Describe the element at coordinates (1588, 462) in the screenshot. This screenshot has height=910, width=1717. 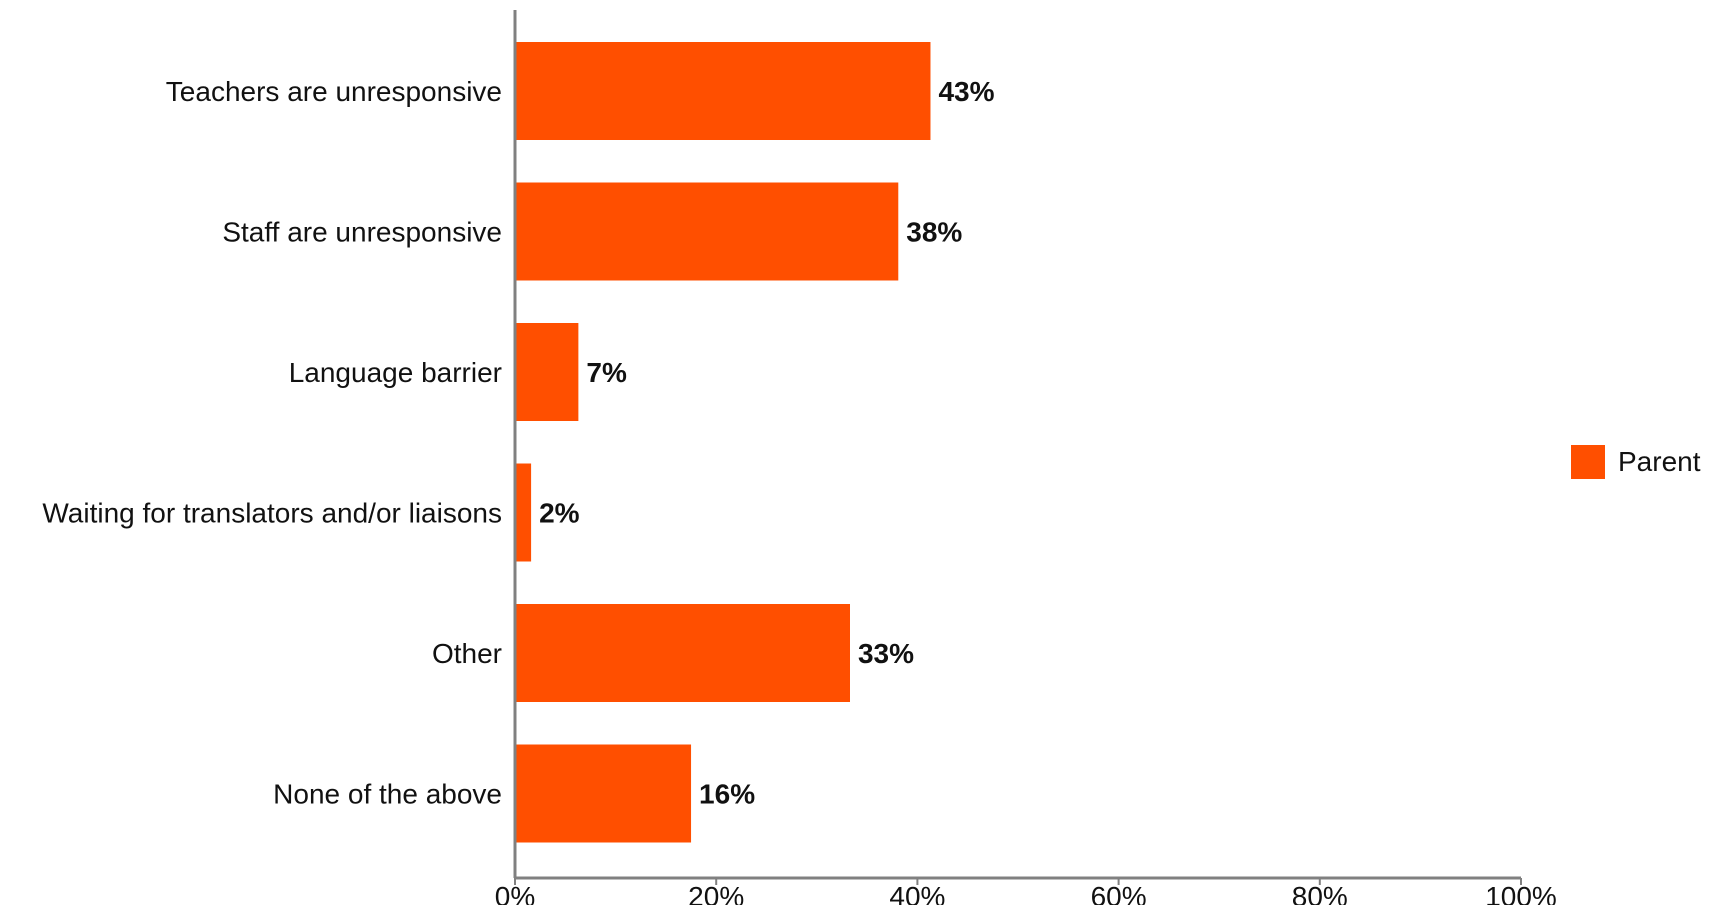
I see `legend-swatch-parent` at that location.